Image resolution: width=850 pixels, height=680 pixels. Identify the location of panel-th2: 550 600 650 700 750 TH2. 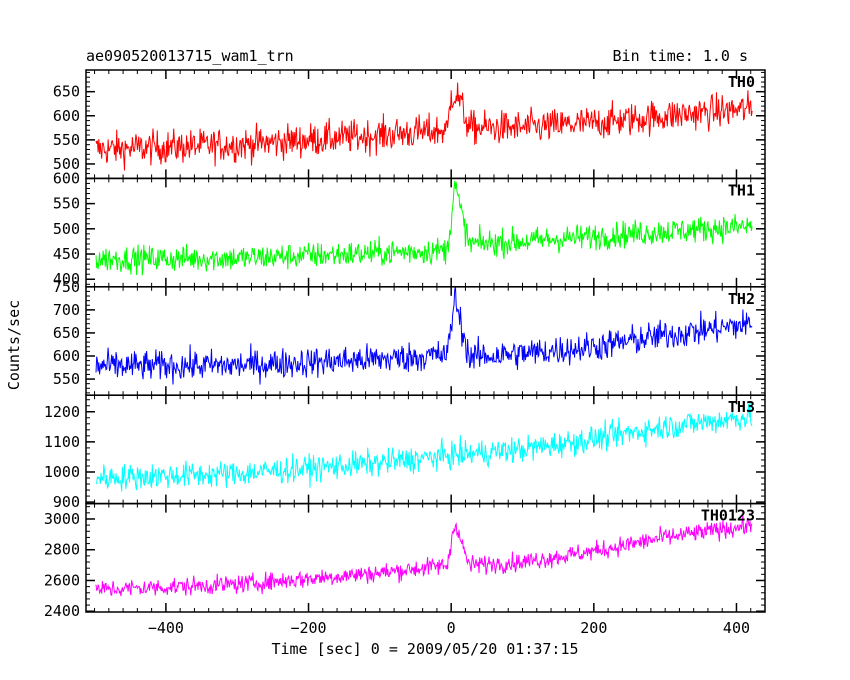
(409, 337).